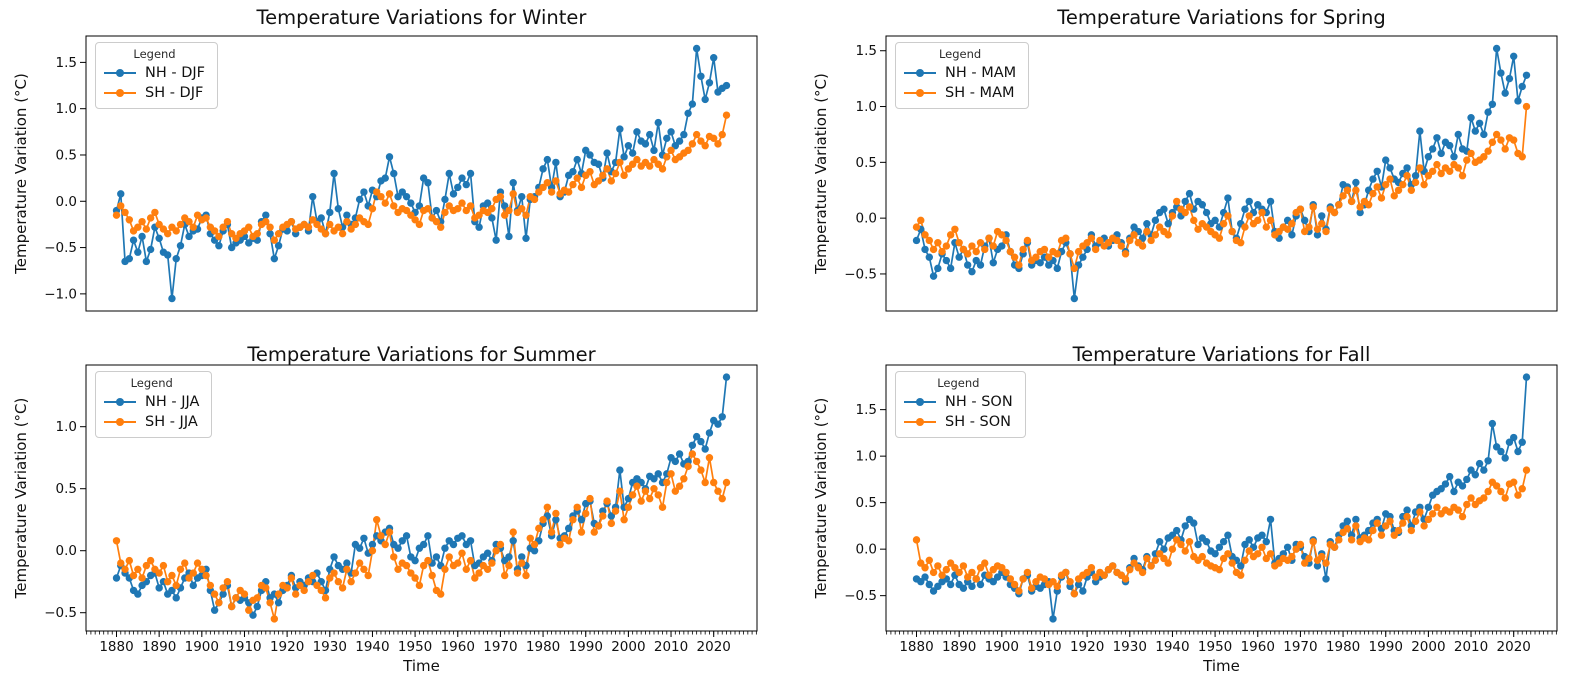  What do you see at coordinates (120, 422) in the screenshot?
I see `sh-line-marker-sample` at bounding box center [120, 422].